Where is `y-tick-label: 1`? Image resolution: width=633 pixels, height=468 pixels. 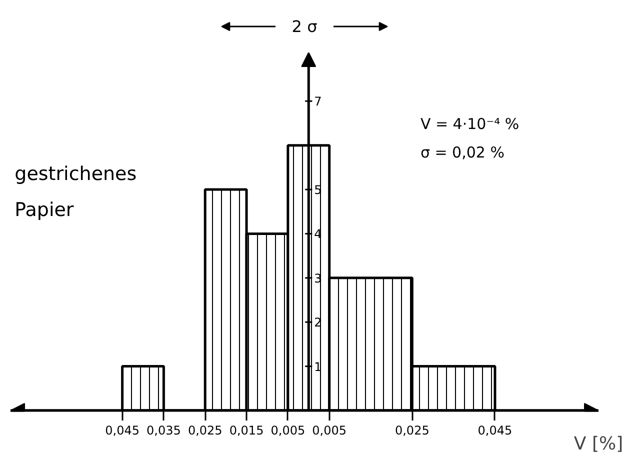 y-tick-label: 1 is located at coordinates (318, 367).